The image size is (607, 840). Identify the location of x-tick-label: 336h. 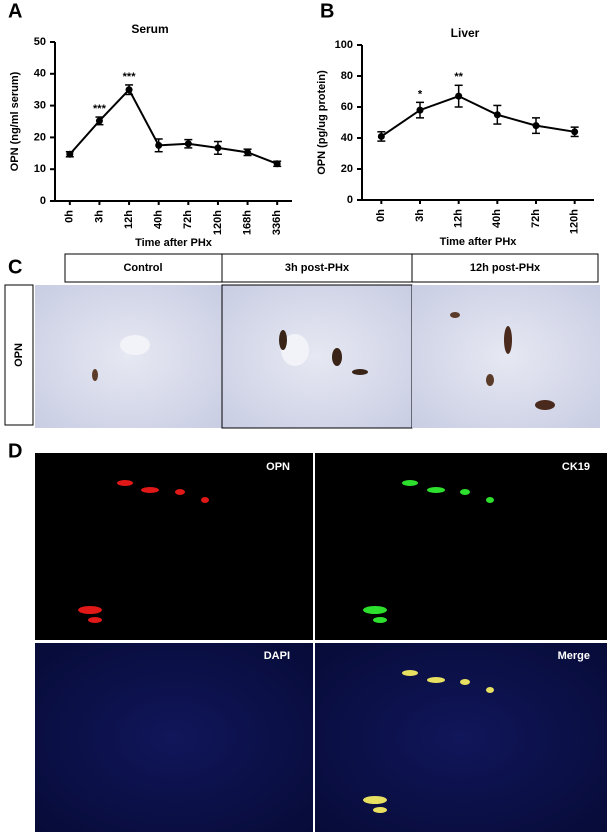
(277, 222).